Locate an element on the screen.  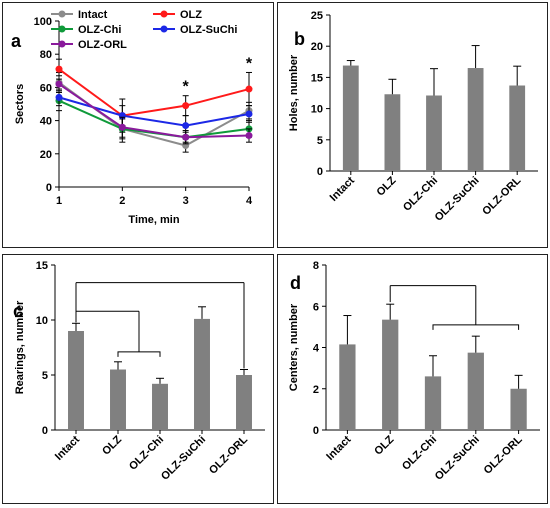
x-tick-label: 3 is located at coordinates (186, 201).